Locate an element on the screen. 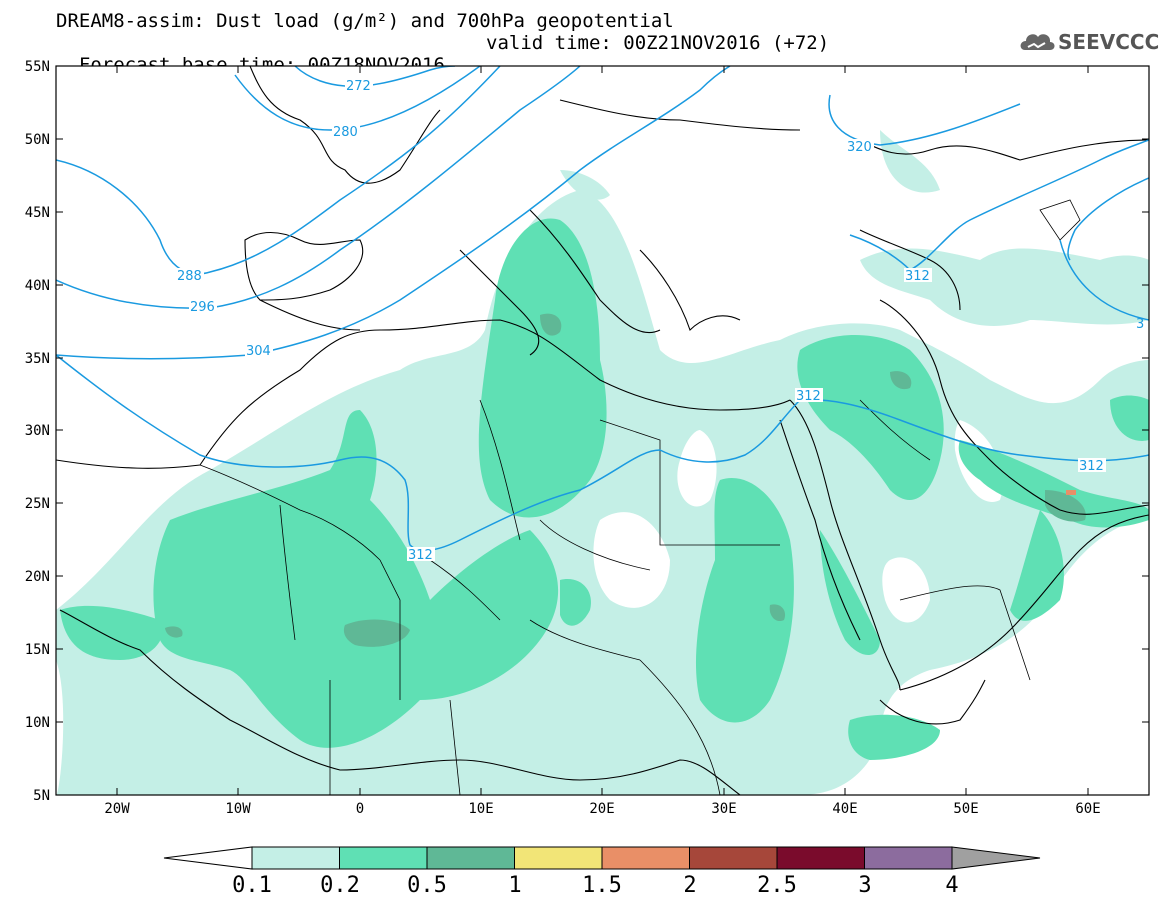 Image resolution: width=1165 pixels, height=907 pixels. colorbar: 0.1 0.2 0.5 1 1.5 2 2.5 3 4 is located at coordinates (602, 872).